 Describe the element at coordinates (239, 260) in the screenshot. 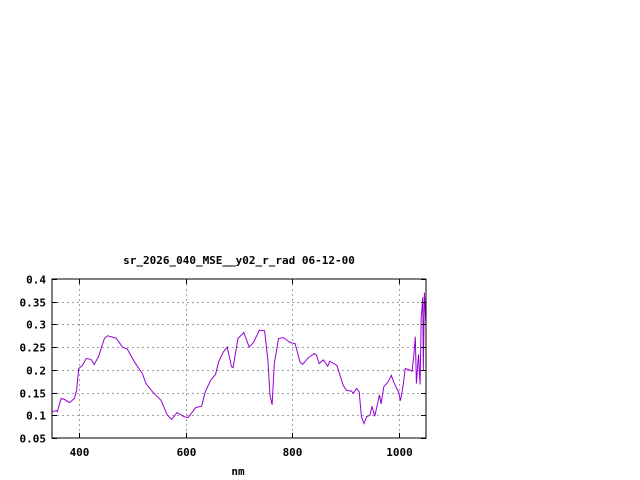

I see `chart-title: sr_2026_040_MSE__y02_r_rad 06-12-00` at that location.